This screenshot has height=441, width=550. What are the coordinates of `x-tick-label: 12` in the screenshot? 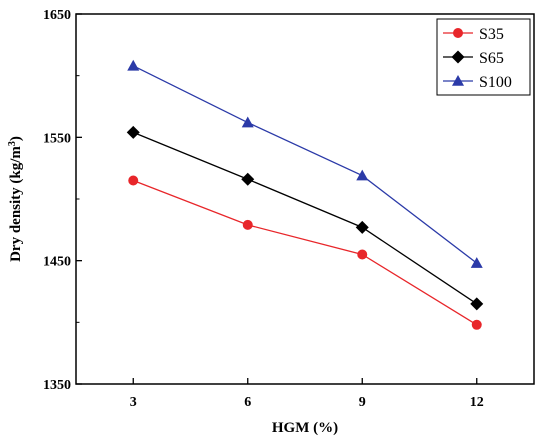 It's located at (477, 402).